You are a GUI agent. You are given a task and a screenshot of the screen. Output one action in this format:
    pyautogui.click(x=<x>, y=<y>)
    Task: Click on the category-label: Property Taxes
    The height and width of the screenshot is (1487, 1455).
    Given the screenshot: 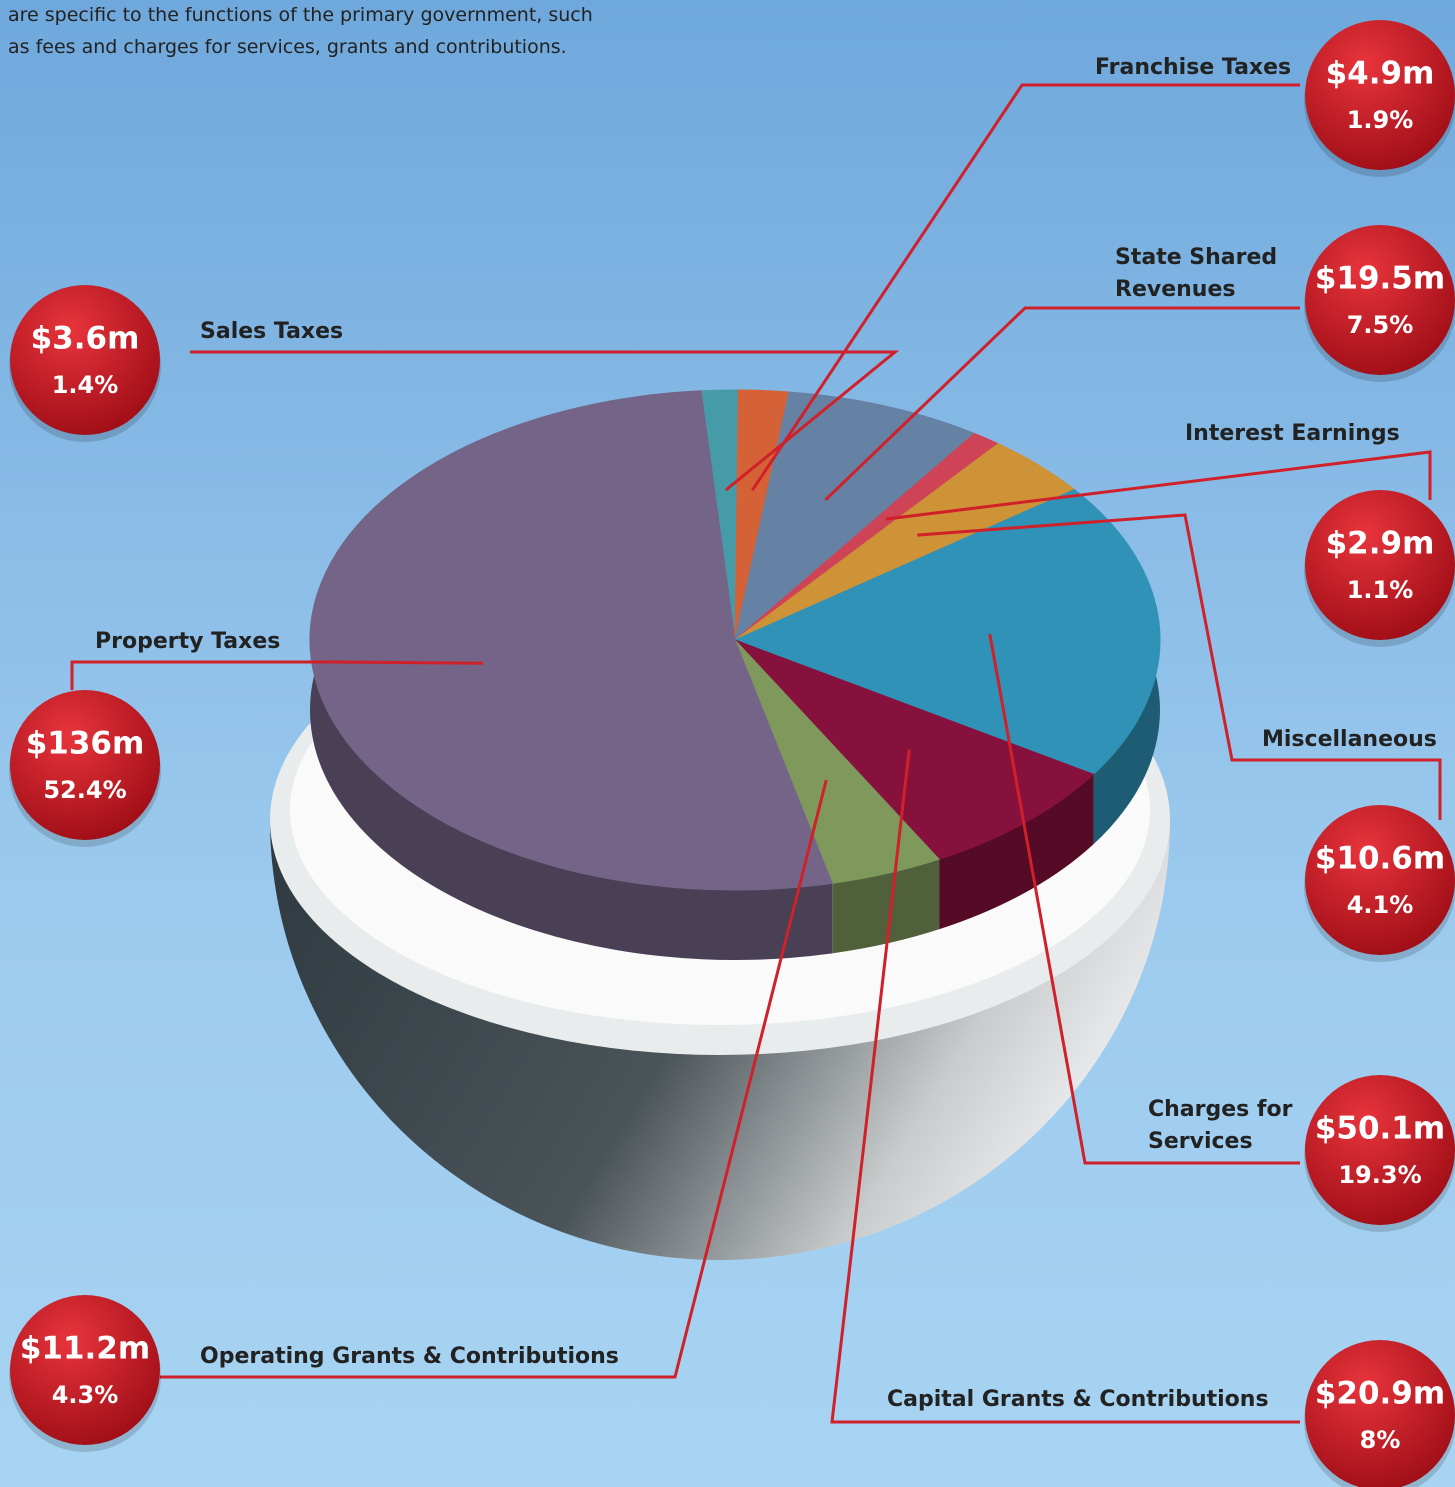 What is the action you would take?
    pyautogui.click(x=188, y=641)
    